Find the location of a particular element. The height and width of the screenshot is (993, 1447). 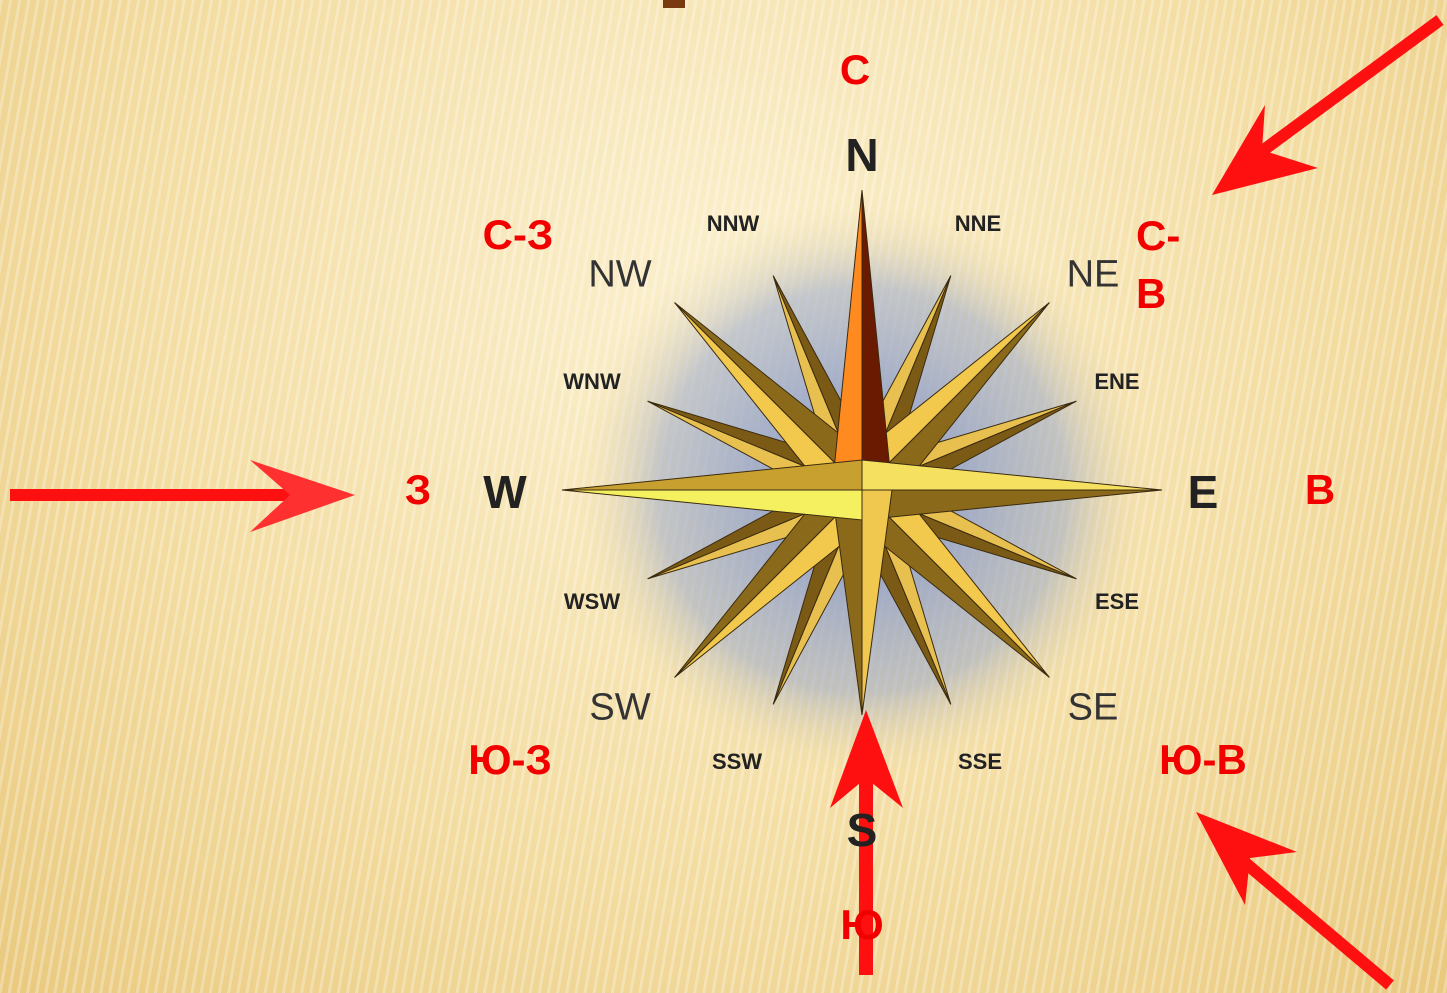

dir-label: NNE is located at coordinates (978, 223).